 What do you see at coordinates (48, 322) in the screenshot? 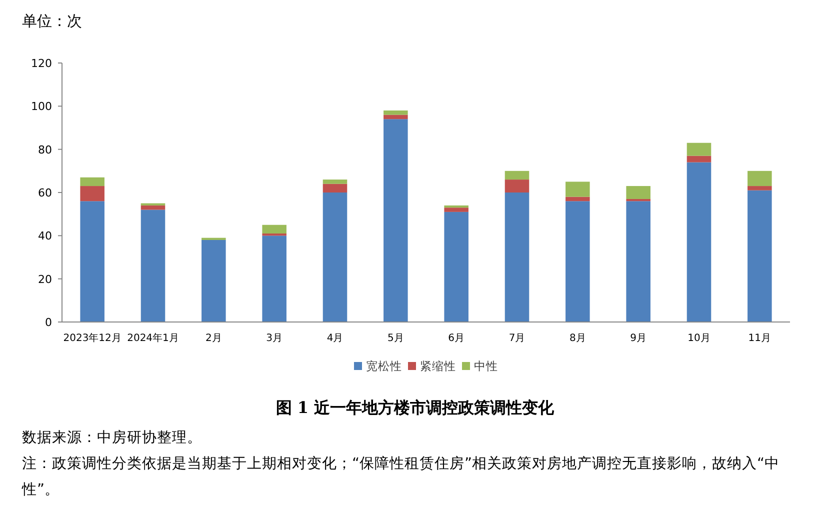
I see `y-tick-label: 0` at bounding box center [48, 322].